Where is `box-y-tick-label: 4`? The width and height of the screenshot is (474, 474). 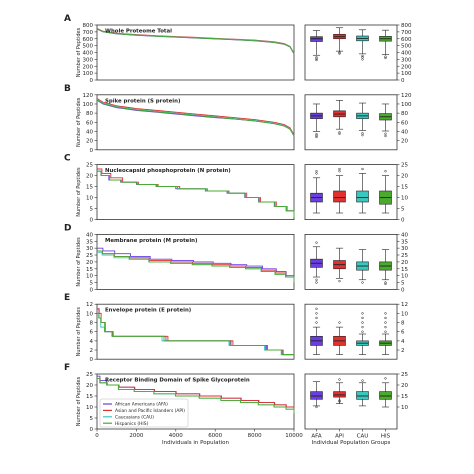
box-y-tick-label: 4 is located at coordinates (403, 342).